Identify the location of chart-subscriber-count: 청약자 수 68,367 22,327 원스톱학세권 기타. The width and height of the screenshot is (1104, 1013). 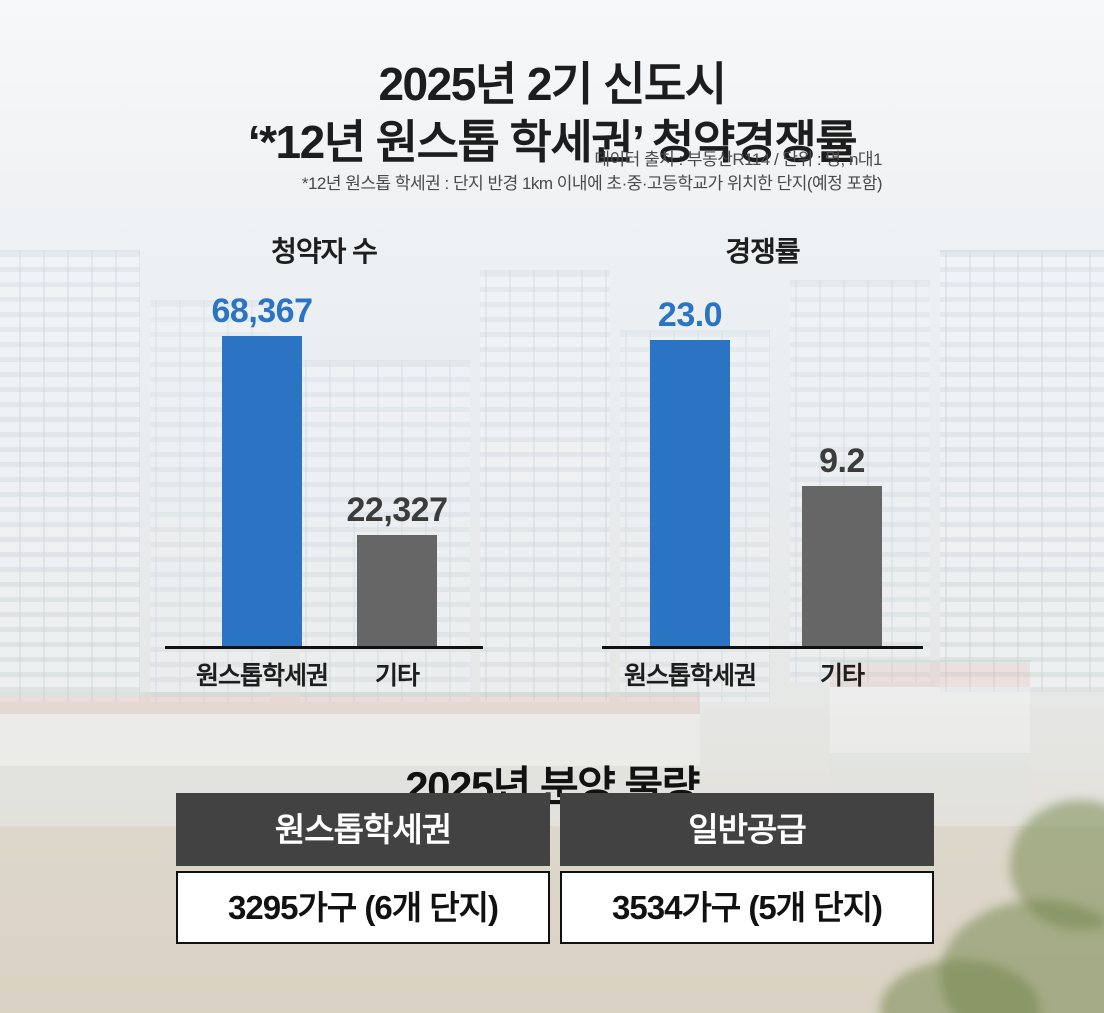
(324, 465).